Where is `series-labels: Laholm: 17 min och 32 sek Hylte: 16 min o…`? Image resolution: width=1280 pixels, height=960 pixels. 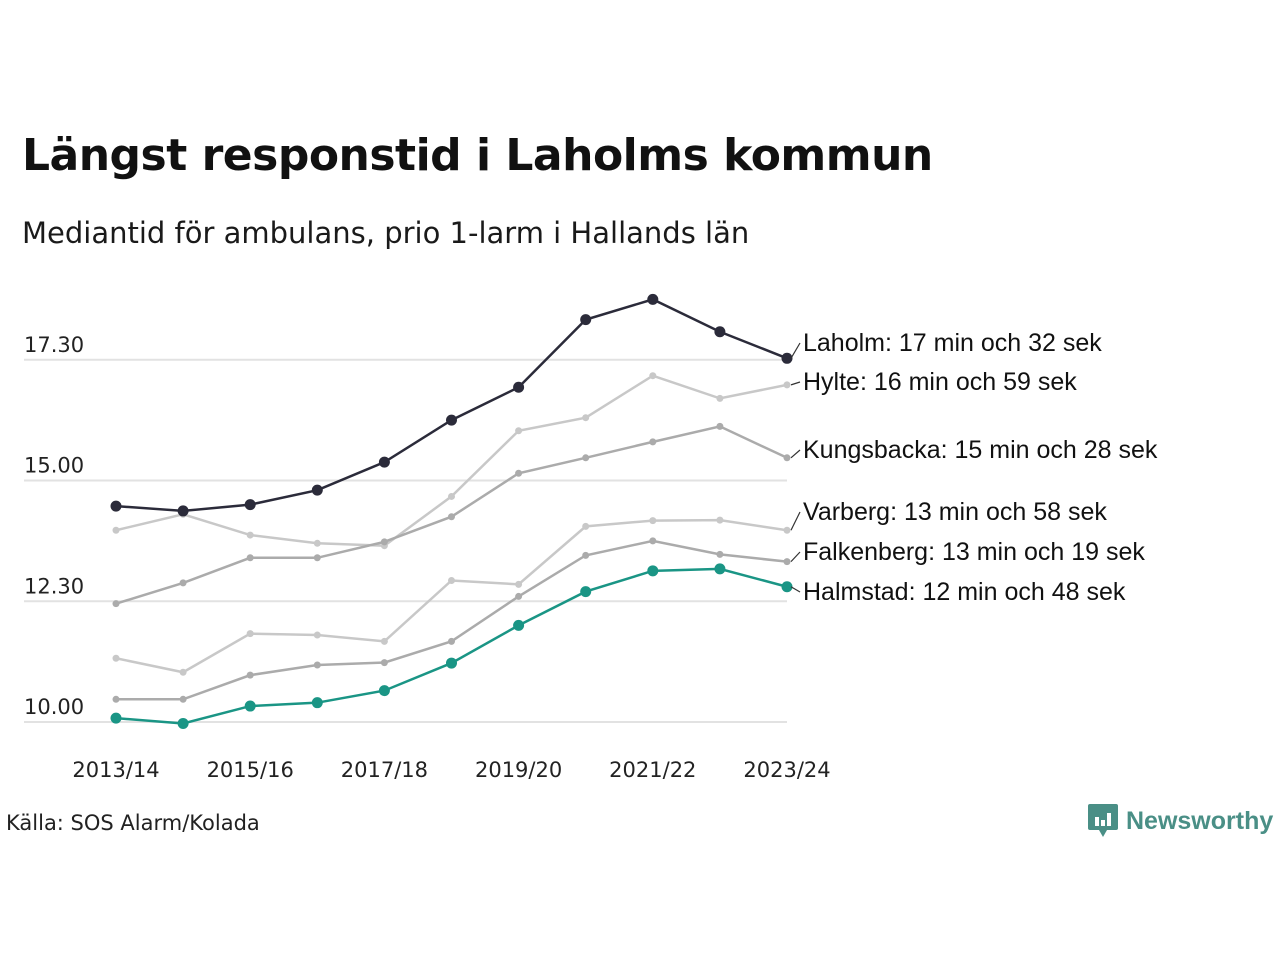
series-labels: Laholm: 17 min och 32 sek Hylte: 16 min o… is located at coordinates (974, 467).